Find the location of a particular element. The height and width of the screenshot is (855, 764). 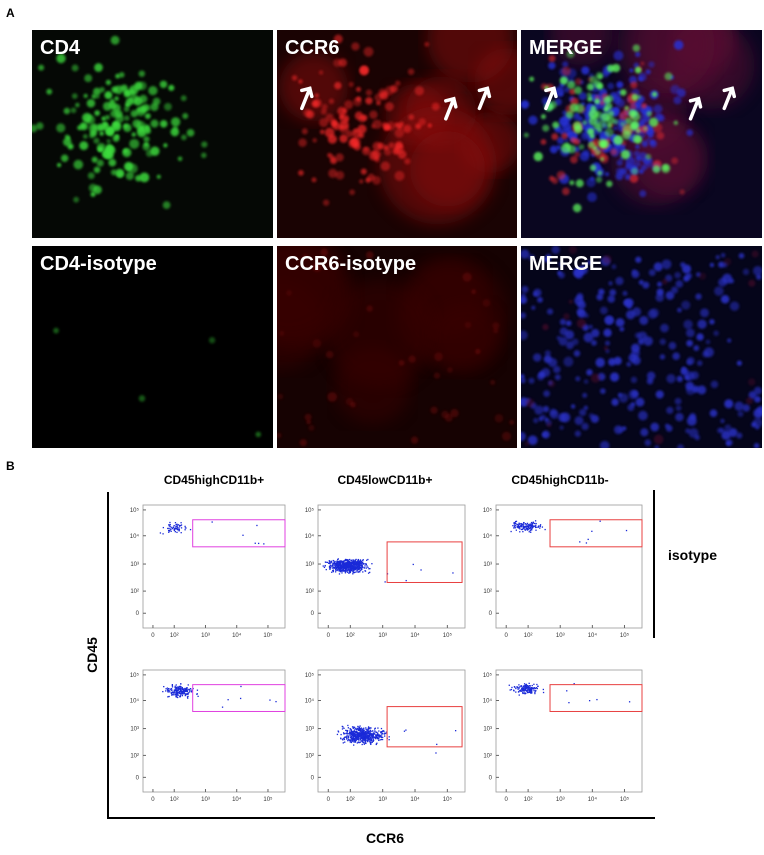

micrograph is located at coordinates (152, 134).